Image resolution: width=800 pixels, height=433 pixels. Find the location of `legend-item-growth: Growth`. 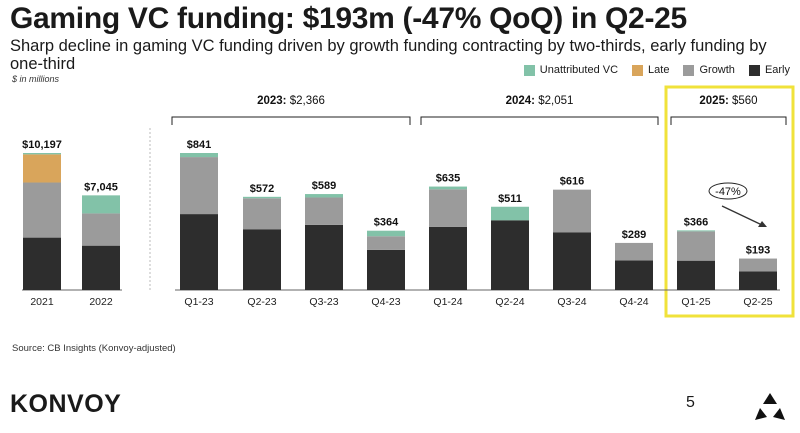

legend-item-growth: Growth is located at coordinates (709, 70).